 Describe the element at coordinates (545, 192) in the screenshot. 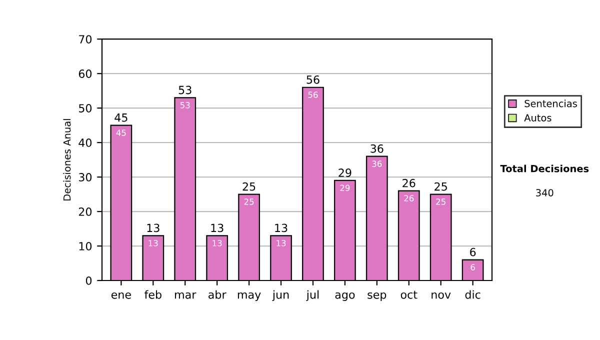

I see `text: 340` at that location.